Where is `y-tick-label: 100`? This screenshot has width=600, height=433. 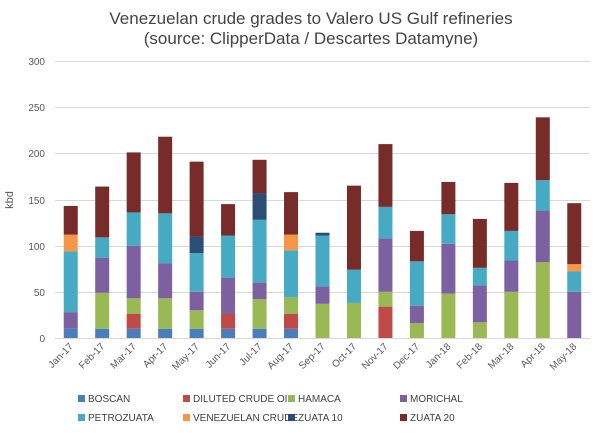
y-tick-label: 100 is located at coordinates (36, 247).